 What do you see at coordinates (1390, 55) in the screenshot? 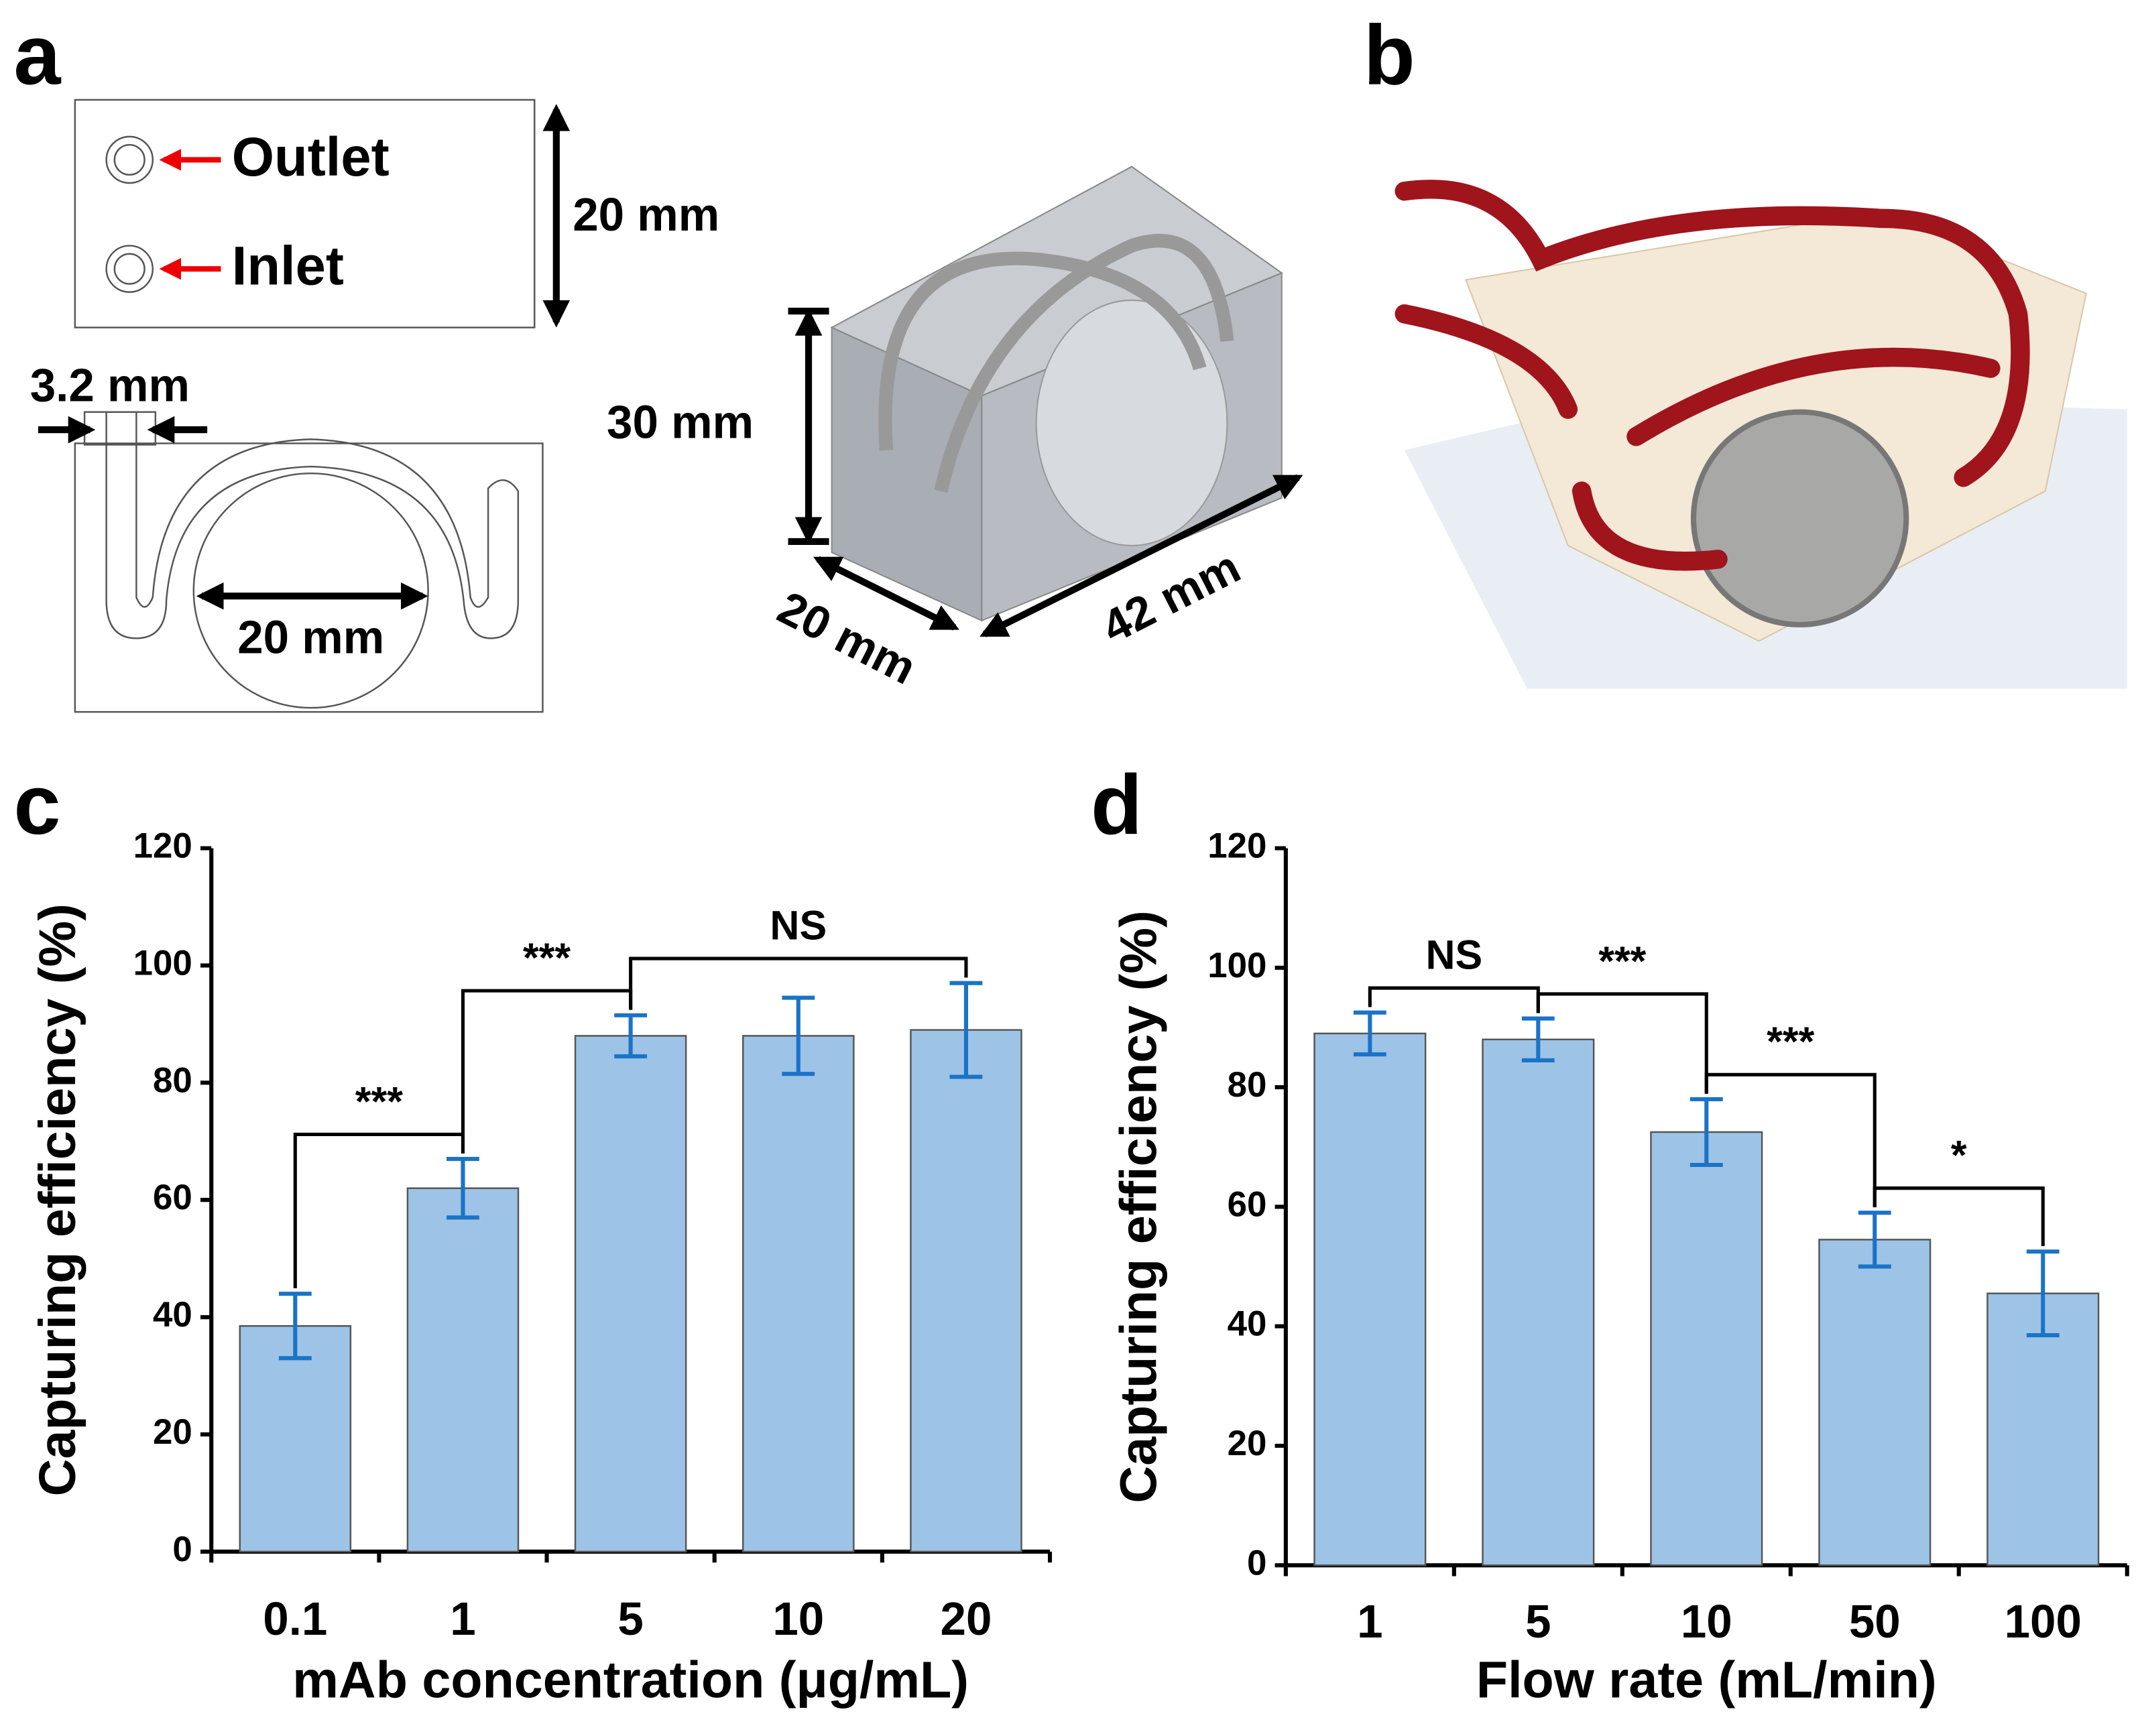
I see `panel-label: b` at bounding box center [1390, 55].